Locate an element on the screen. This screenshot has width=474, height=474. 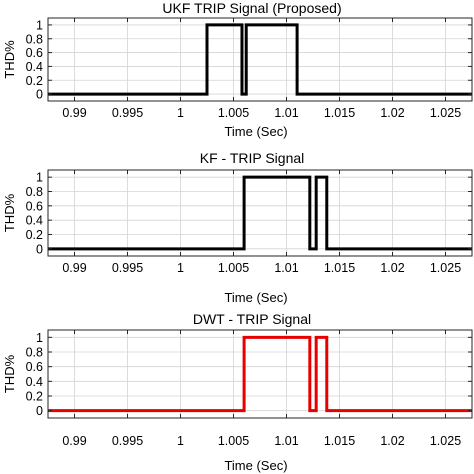
chart-title: DWT - TRIP Signal is located at coordinates (252, 319).